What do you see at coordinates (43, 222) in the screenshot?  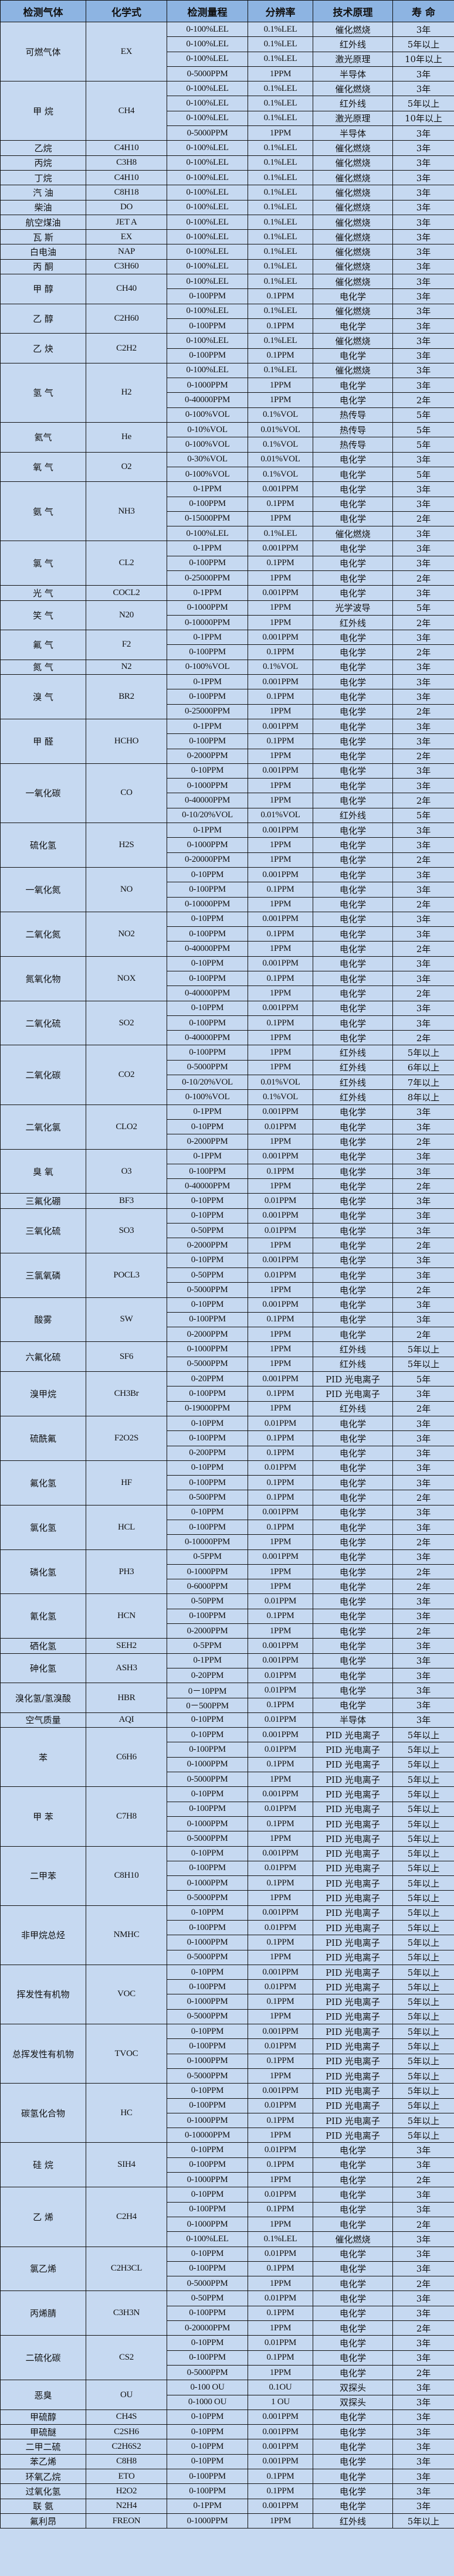 I see `gas-name-cell: 航空煤油` at bounding box center [43, 222].